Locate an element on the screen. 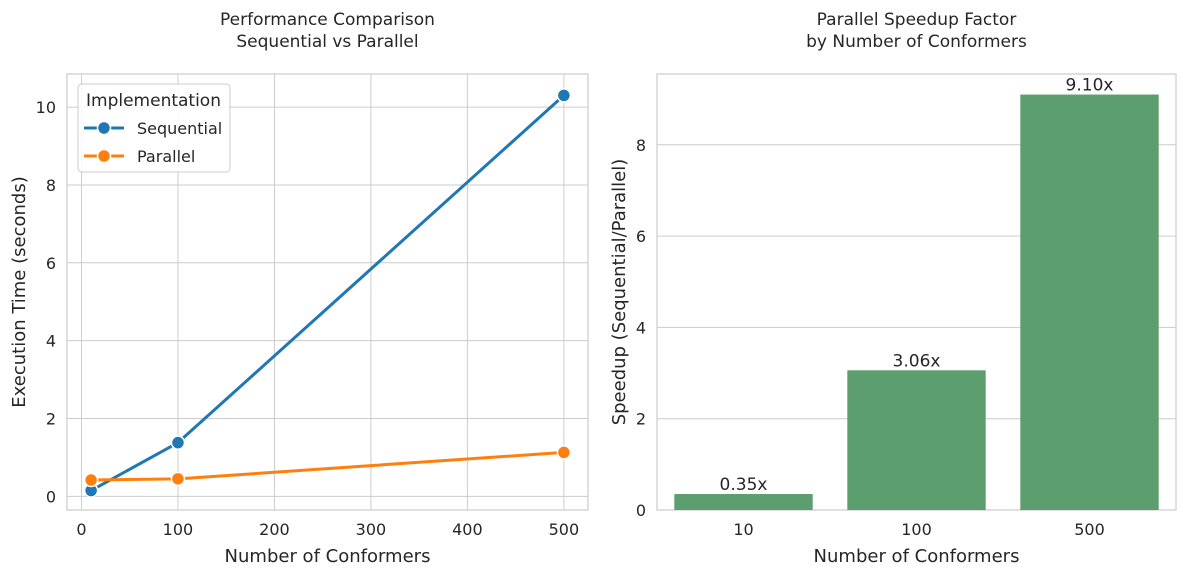 This screenshot has height=576, width=1187. chart-title-line: by Number of Conformers is located at coordinates (916, 42).